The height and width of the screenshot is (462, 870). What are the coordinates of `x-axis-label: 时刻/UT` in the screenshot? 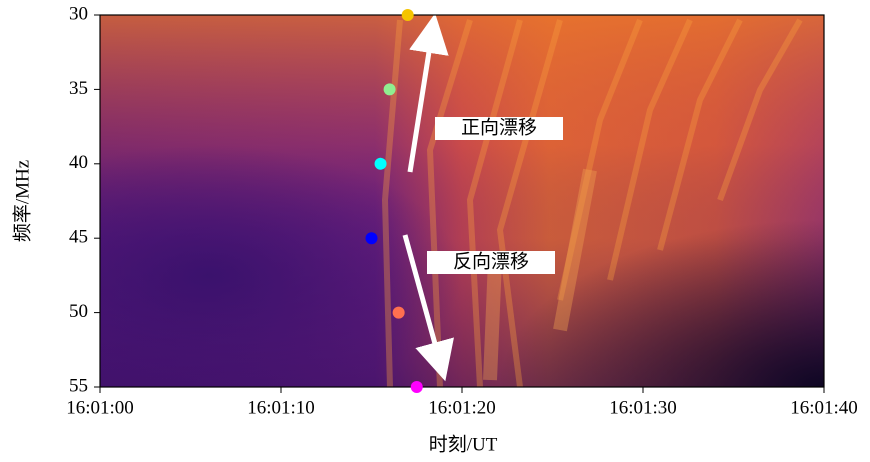 It's located at (463, 444).